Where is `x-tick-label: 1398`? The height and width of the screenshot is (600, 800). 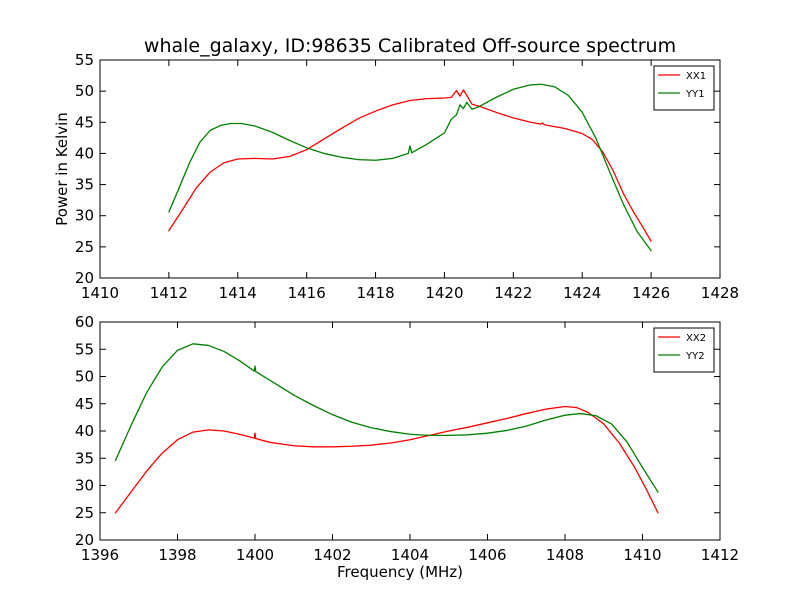
x-tick-label: 1398 is located at coordinates (177, 555).